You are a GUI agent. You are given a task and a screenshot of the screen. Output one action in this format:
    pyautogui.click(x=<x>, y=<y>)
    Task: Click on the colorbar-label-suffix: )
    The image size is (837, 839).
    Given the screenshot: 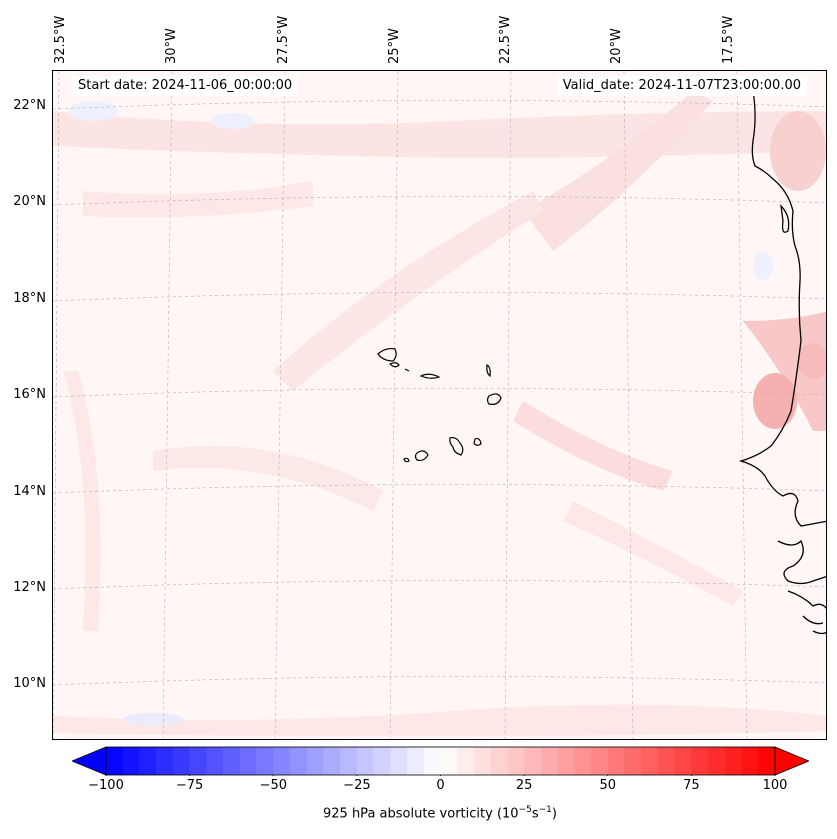 What is the action you would take?
    pyautogui.click(x=554, y=814)
    